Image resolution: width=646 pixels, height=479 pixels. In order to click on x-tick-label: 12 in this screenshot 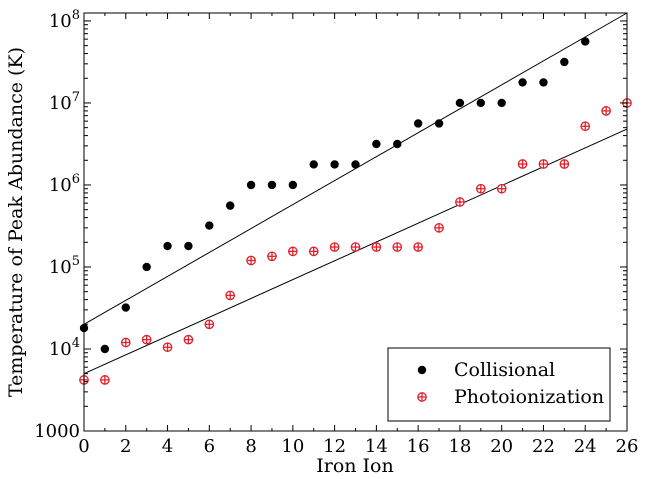, I will do `click(334, 446)`.